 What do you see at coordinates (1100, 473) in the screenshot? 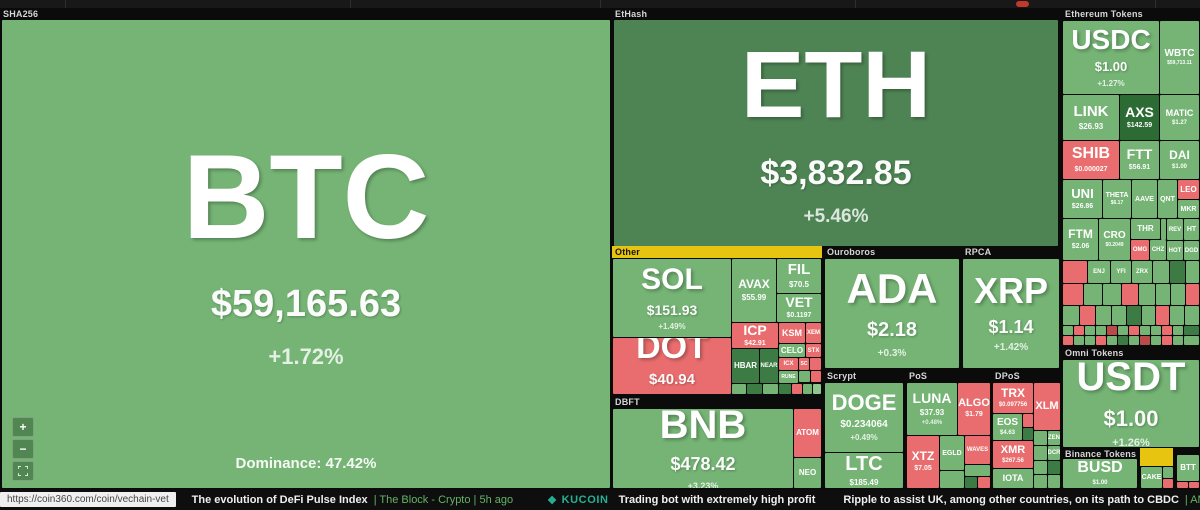
I see `tile-BUSD: BUSD $1.00` at bounding box center [1100, 473].